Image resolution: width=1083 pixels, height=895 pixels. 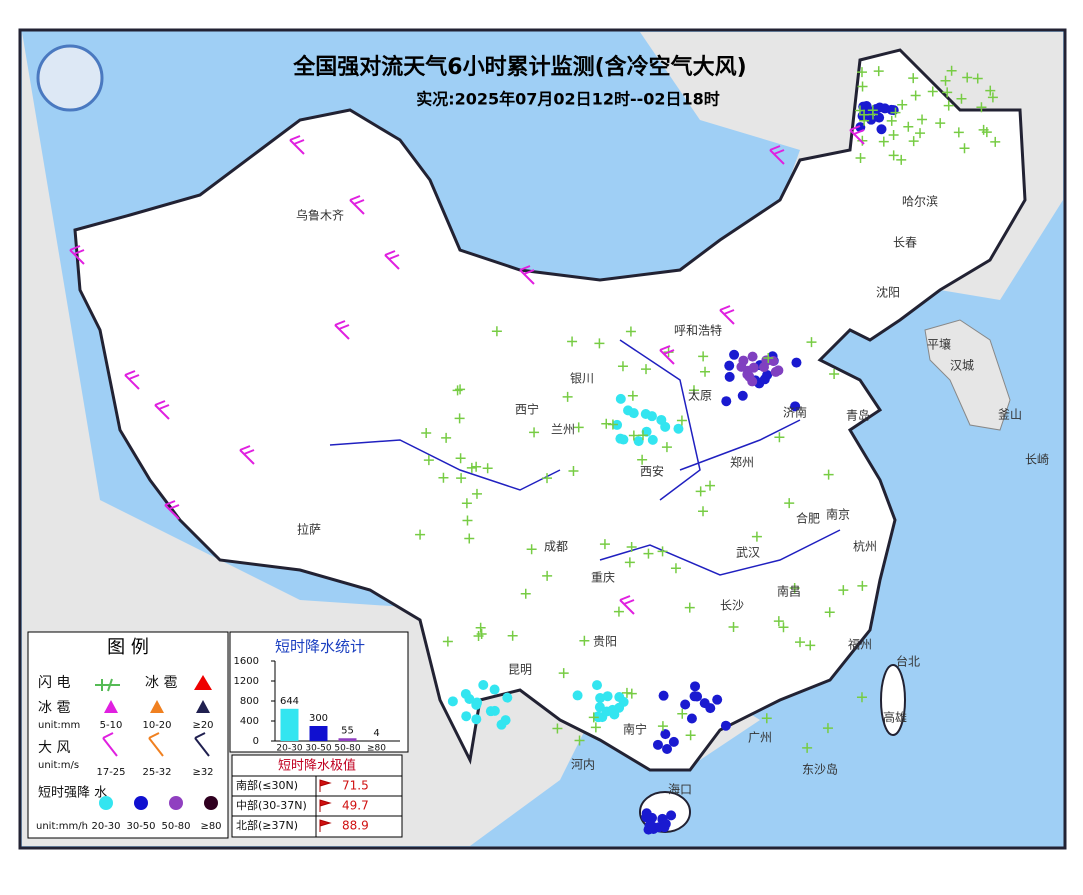 What do you see at coordinates (698, 330) in the screenshot?
I see `city-label: 呼和浩特` at bounding box center [698, 330].